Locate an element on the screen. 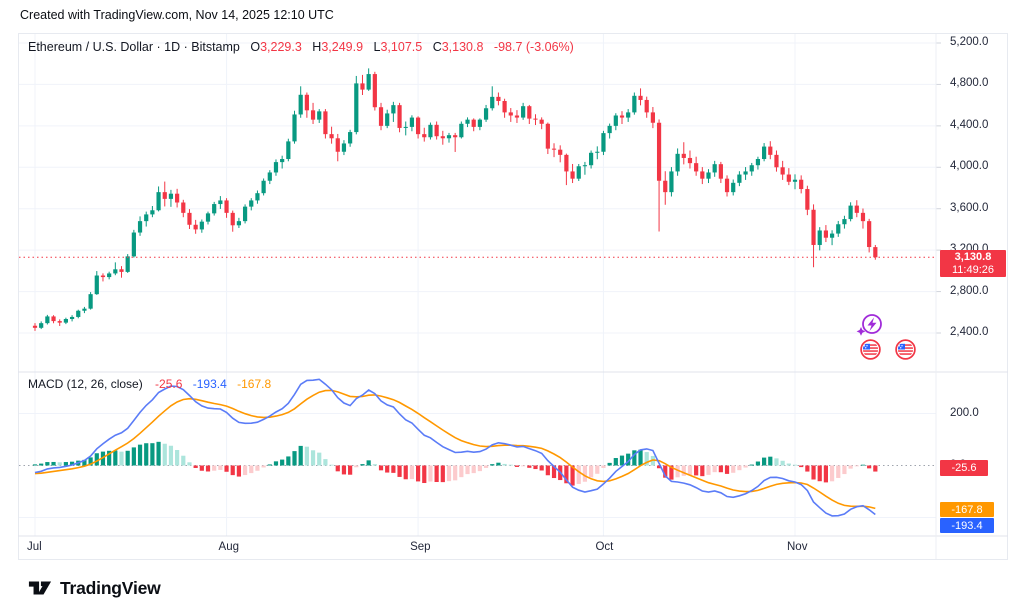  change-value: -98.7 (-3.06%) is located at coordinates (533, 47).